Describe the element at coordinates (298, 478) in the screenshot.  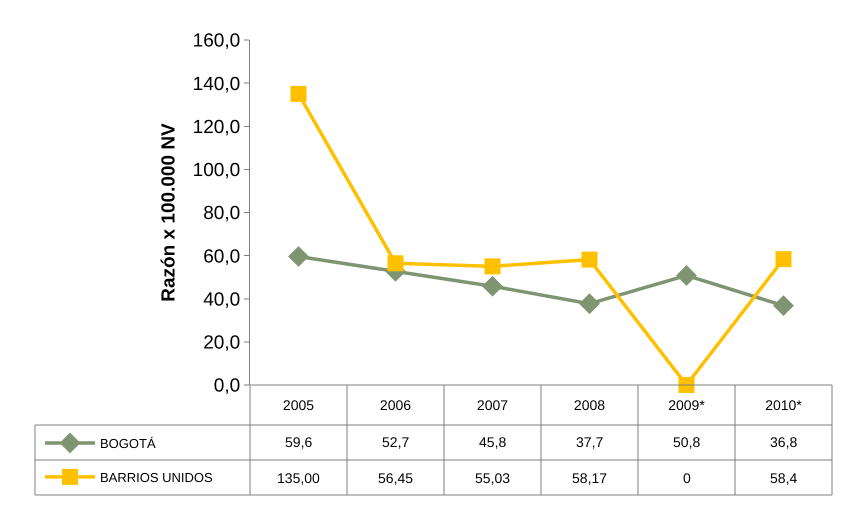
I see `data-label: 135,00` at that location.